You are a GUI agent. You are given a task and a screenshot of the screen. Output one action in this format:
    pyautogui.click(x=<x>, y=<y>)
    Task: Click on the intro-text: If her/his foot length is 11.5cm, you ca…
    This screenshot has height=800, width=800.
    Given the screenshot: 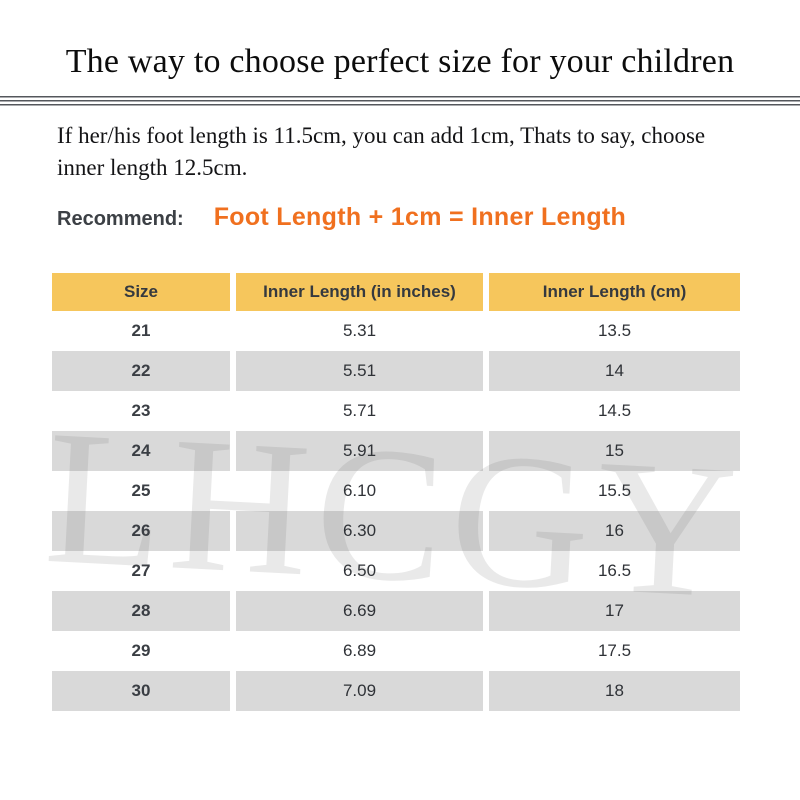 What is the action you would take?
    pyautogui.click(x=381, y=152)
    